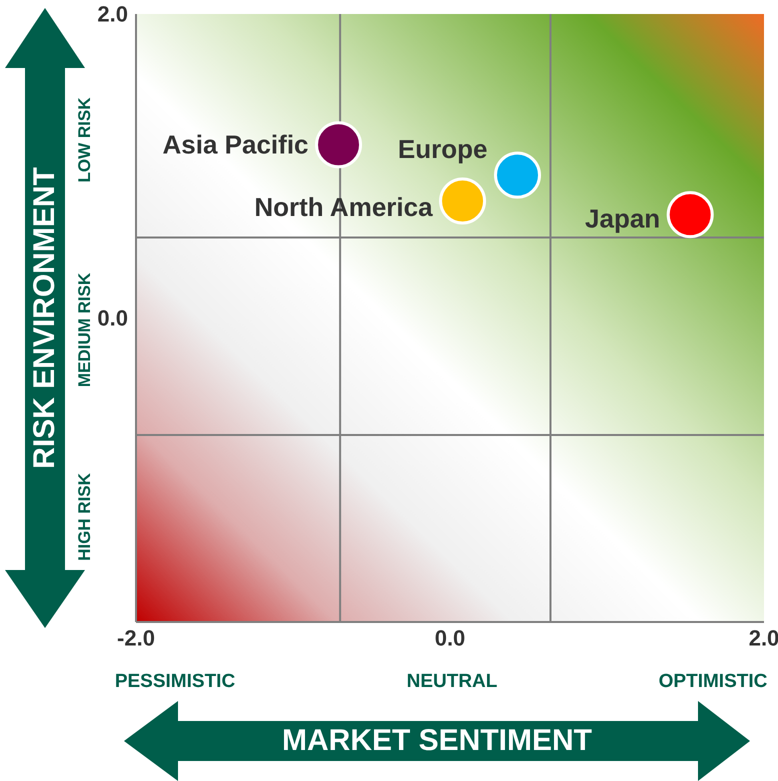 The width and height of the screenshot is (778, 781). Describe the element at coordinates (175, 682) in the screenshot. I see `text: PESSIMISTIC` at that location.